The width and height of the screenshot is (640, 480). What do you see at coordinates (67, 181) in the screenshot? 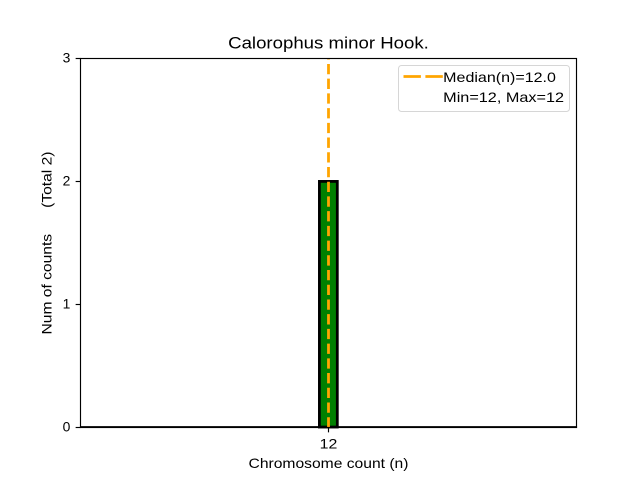
I see `svg-text: 2` at bounding box center [67, 181].